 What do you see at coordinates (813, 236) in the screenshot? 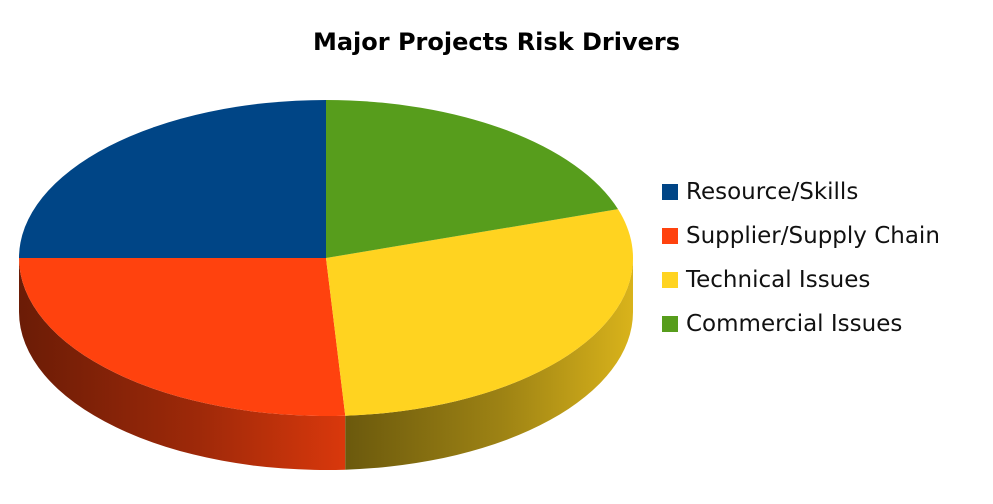
I see `legend-label: Supplier/Supply Chain` at bounding box center [813, 236].